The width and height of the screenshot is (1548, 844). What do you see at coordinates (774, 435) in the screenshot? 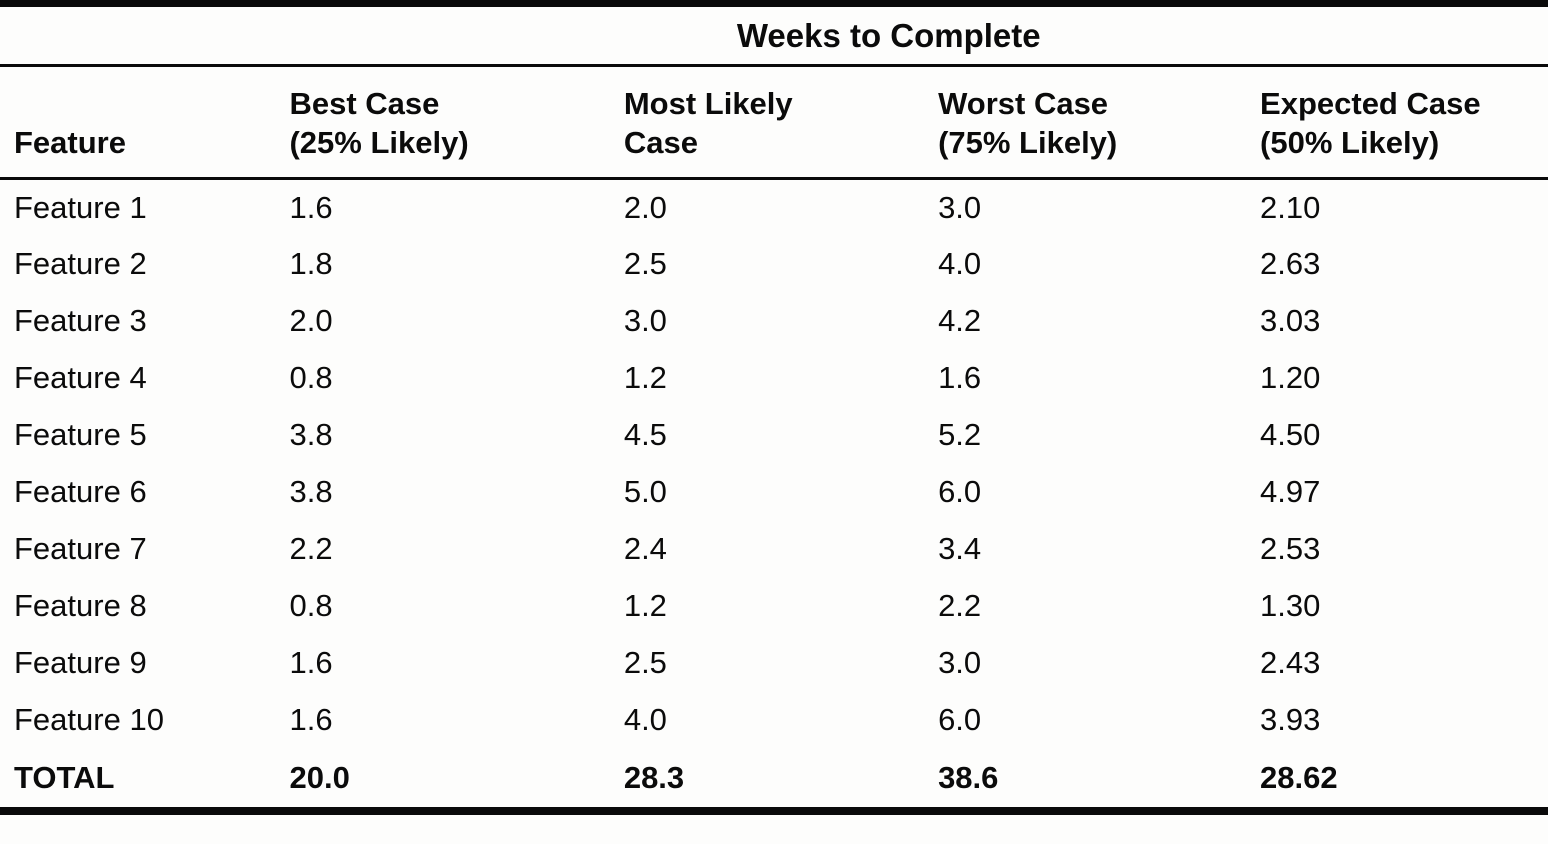
I see `table-row: Feature 5 3.8 4.5 5.2 4.50` at bounding box center [774, 435].